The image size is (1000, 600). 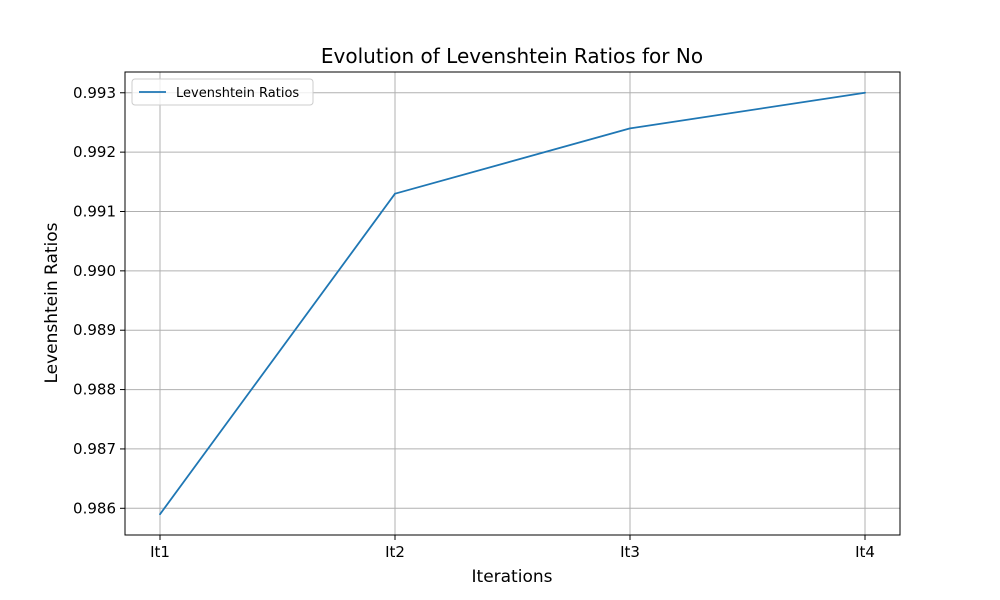 I want to click on legend-box, so click(x=222, y=92).